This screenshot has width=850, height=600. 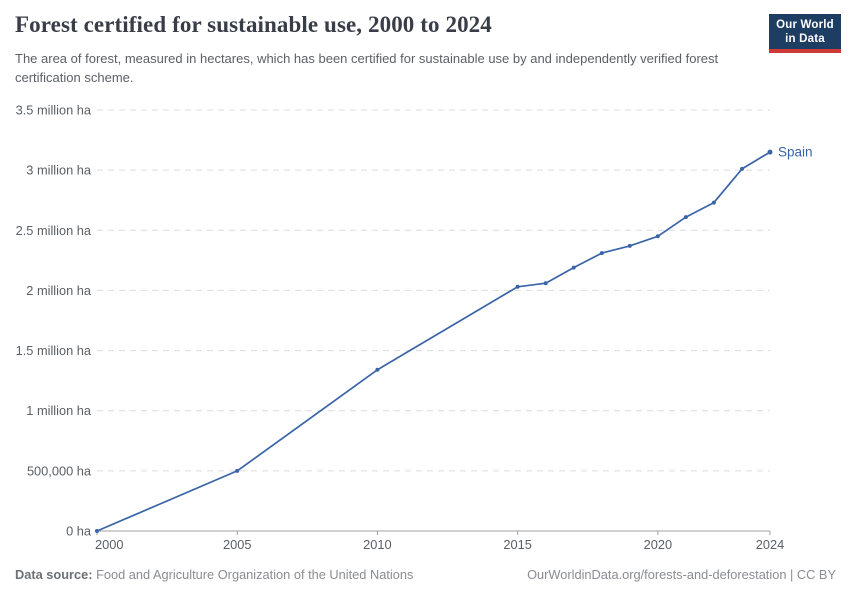 What do you see at coordinates (54, 574) in the screenshot?
I see `data-source-label: Data source:` at bounding box center [54, 574].